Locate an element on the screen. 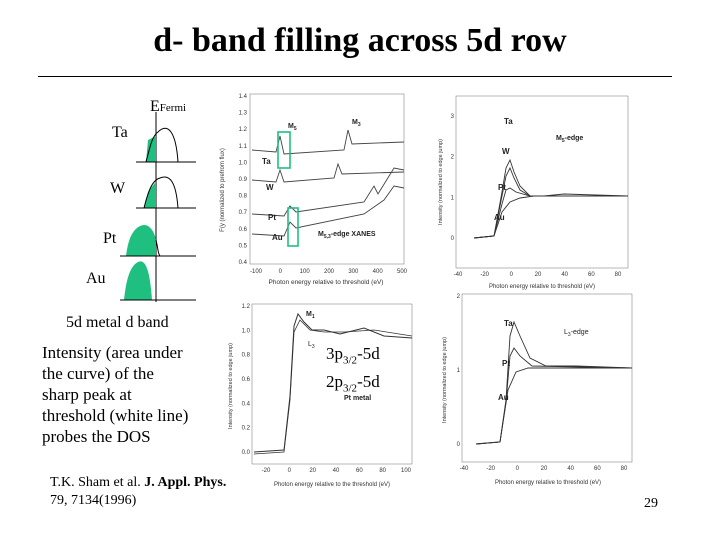  w-band is located at coordinates (166, 192).